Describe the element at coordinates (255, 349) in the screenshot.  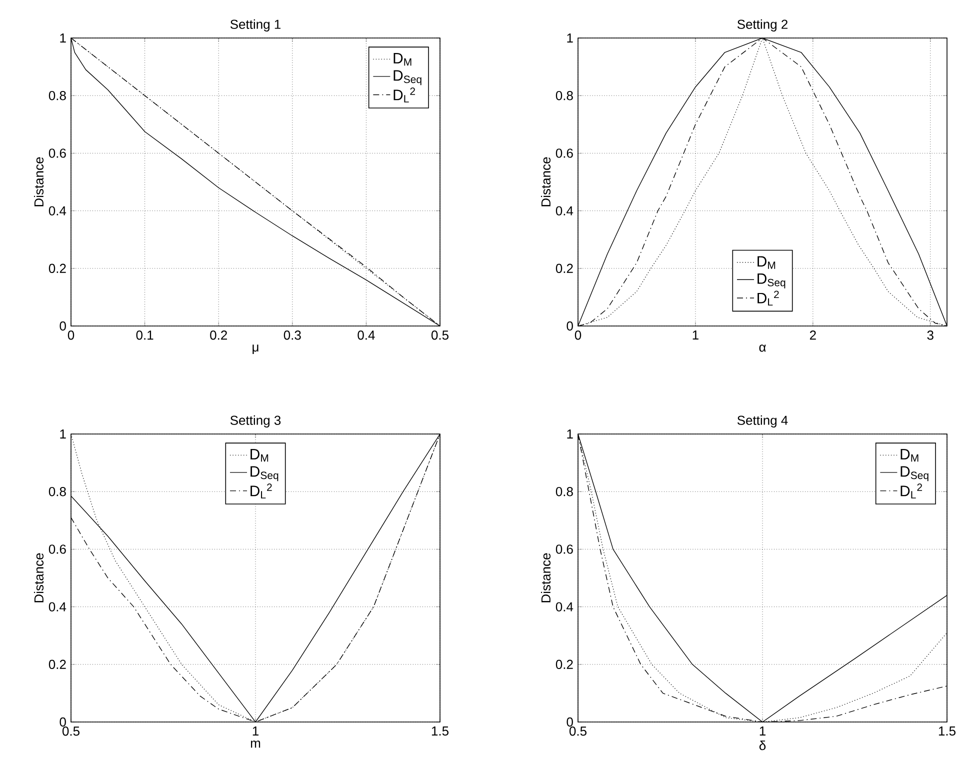
I see `x-axis-title: μ` at that location.